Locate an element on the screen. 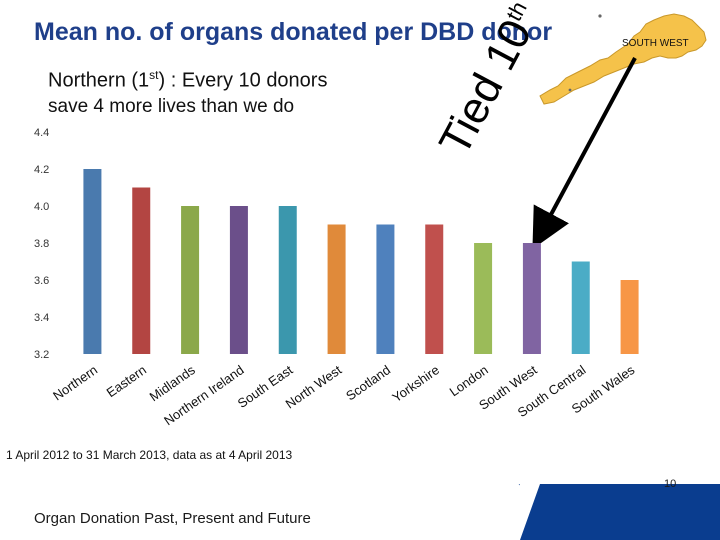  footer-band: Organ Donation Past, Present and Future is located at coordinates (360, 512).